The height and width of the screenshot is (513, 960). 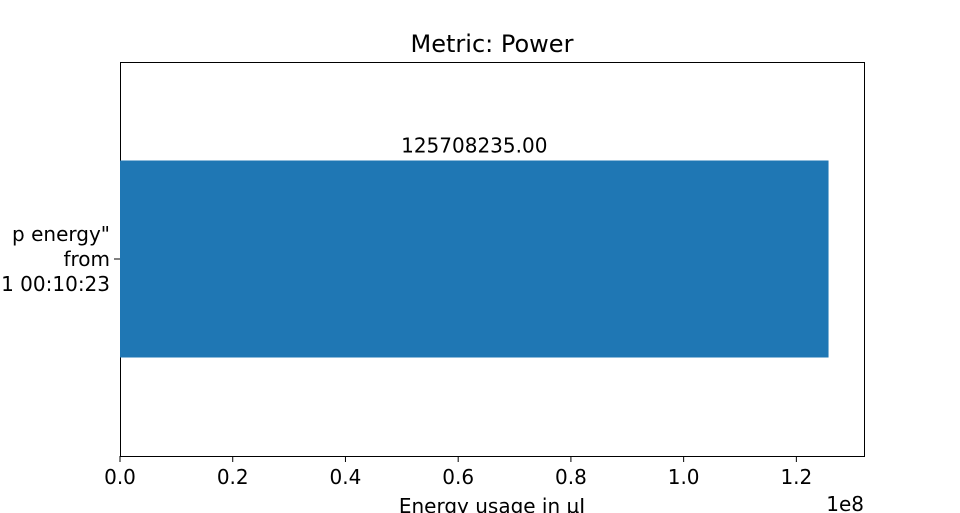 I want to click on x-tick-label: 0.4, so click(x=346, y=477).